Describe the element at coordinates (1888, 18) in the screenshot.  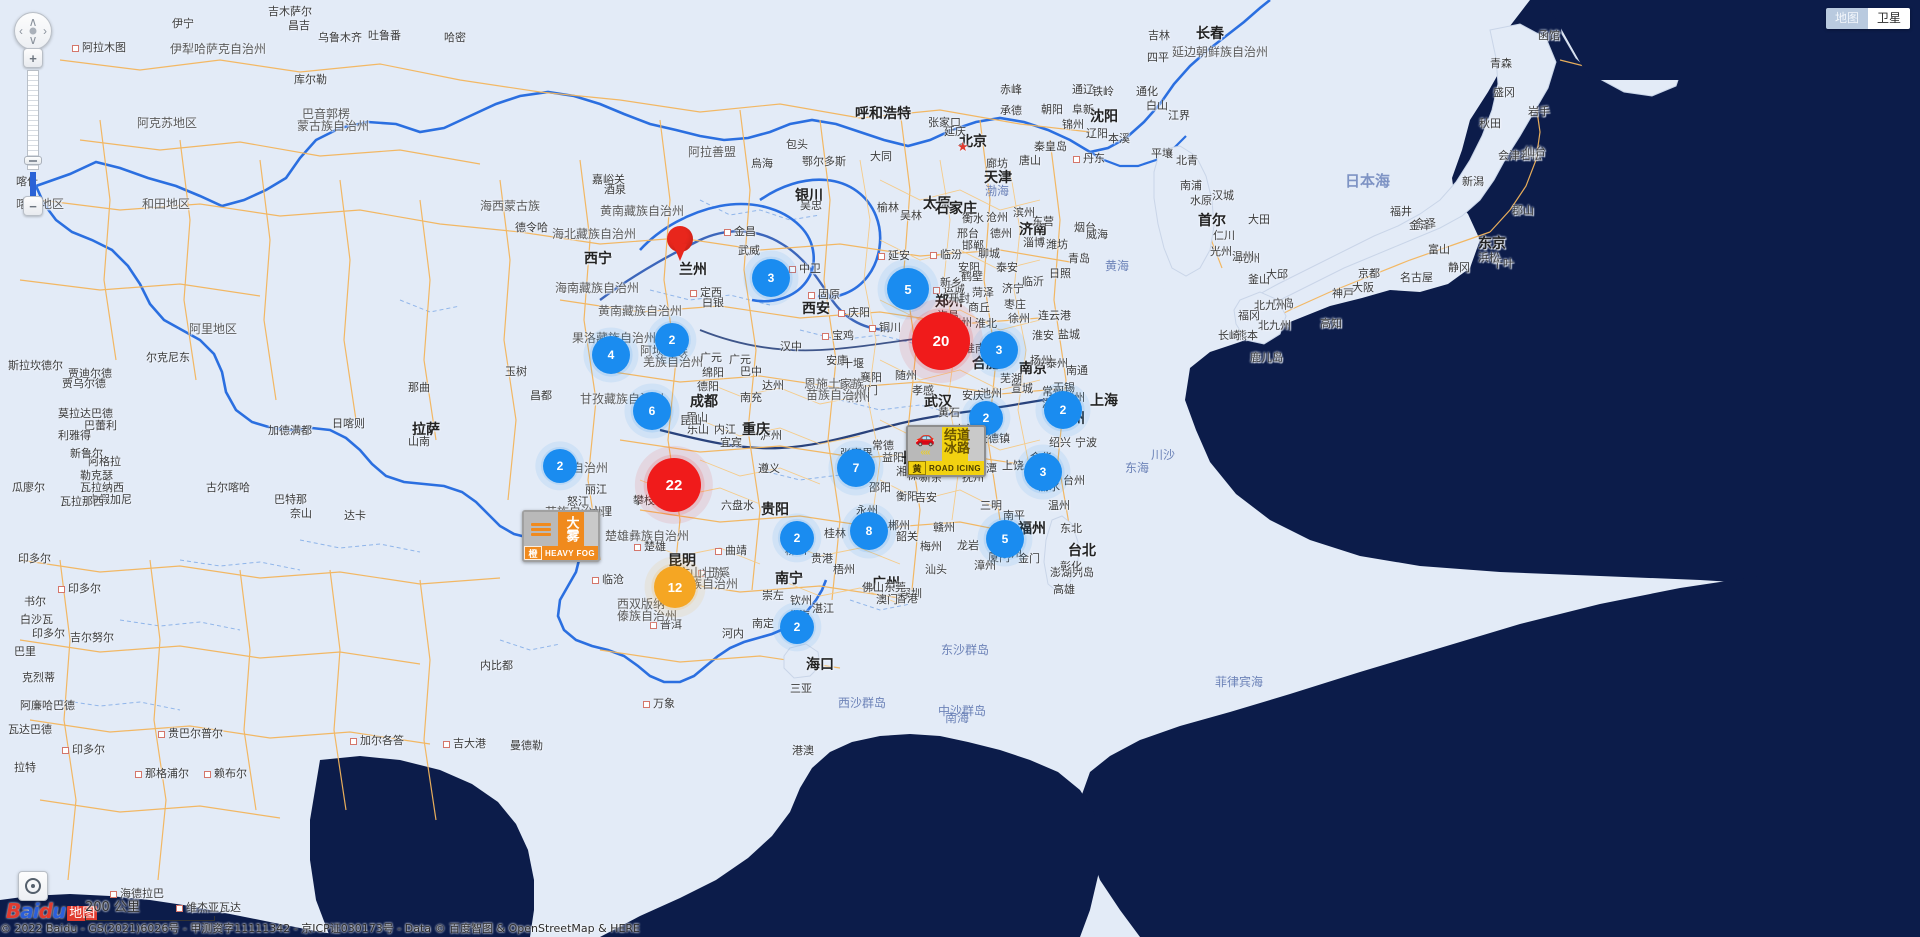
I see `map-type-satellite-button: 卫星` at that location.